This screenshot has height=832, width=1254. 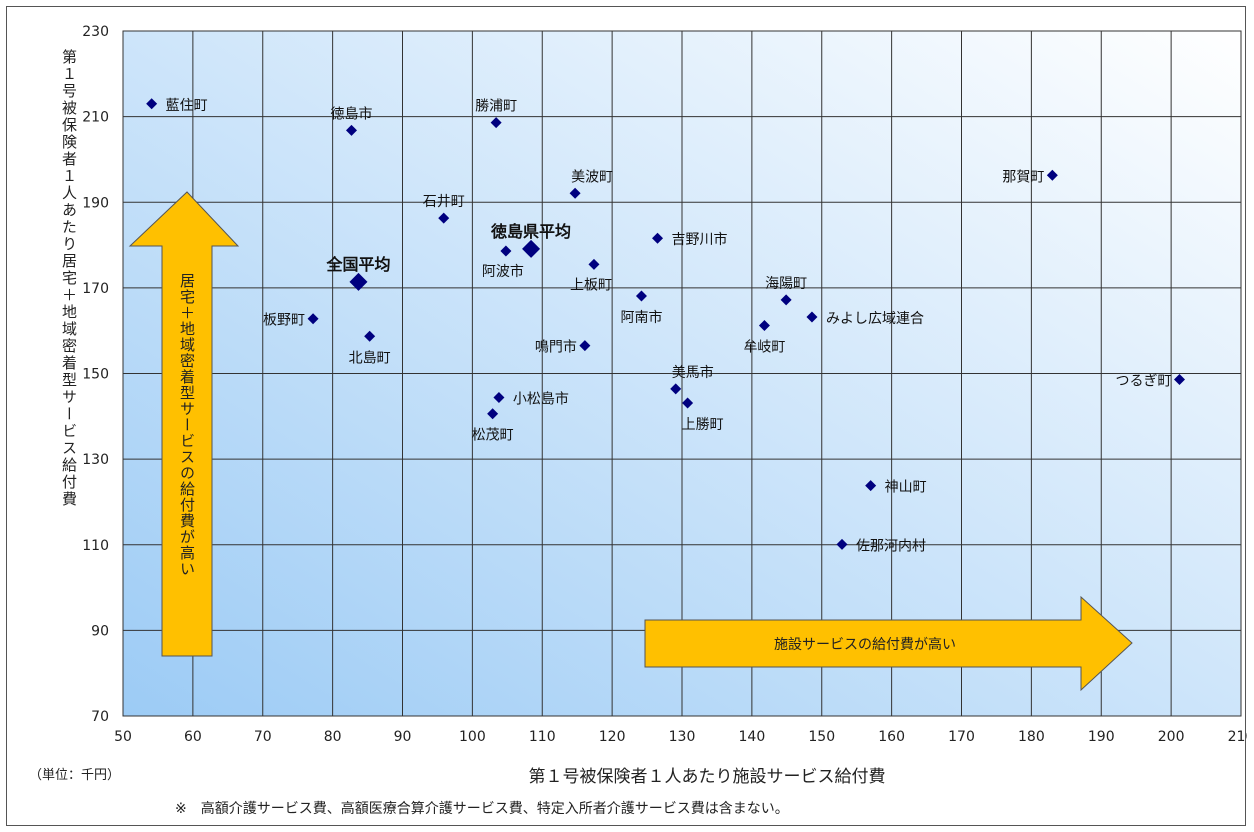 I want to click on data-point-label: 藍住町, so click(x=187, y=106).